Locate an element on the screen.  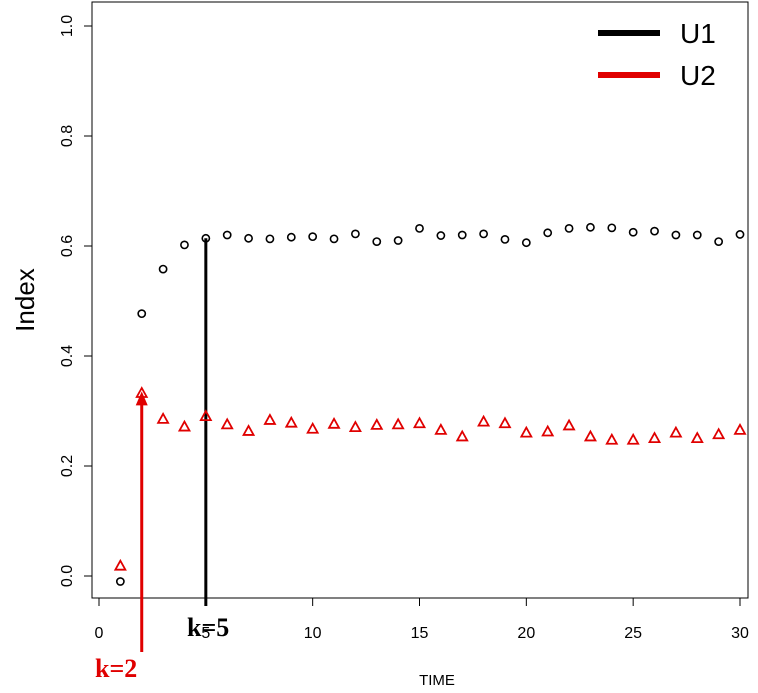
y-tick-label: 0.4 is located at coordinates (67, 356).